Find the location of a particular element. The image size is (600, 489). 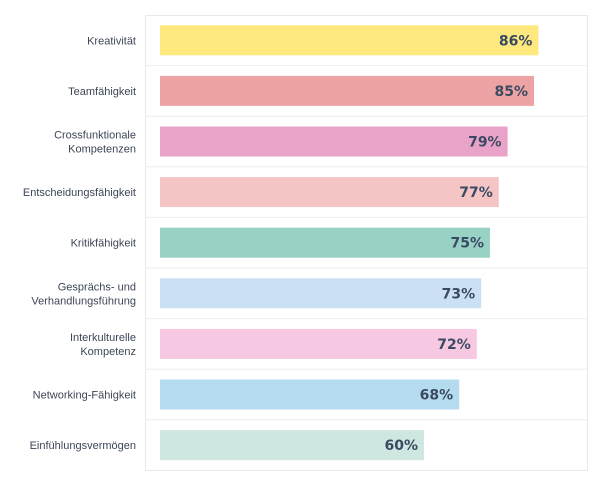

value-label: 60% is located at coordinates (401, 446).